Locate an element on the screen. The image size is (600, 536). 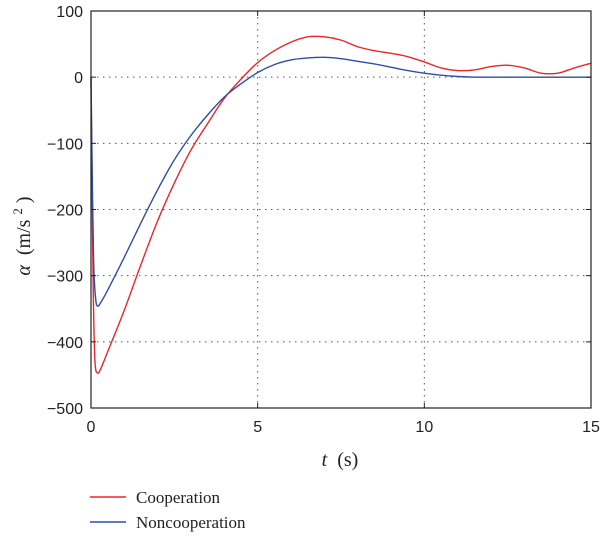
y-tick-label: 100 is located at coordinates (69, 12).